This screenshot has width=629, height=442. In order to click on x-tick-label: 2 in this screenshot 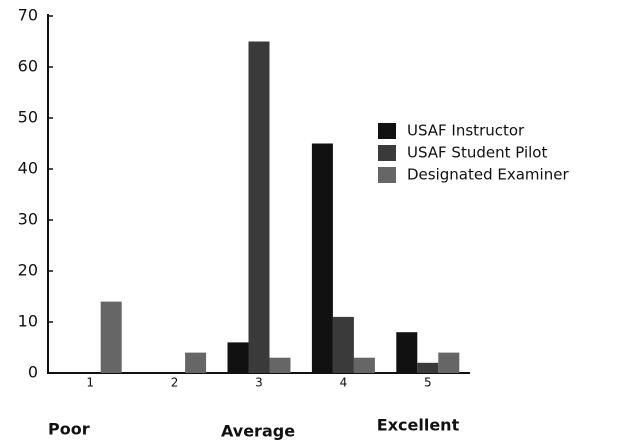, I will do `click(175, 383)`.